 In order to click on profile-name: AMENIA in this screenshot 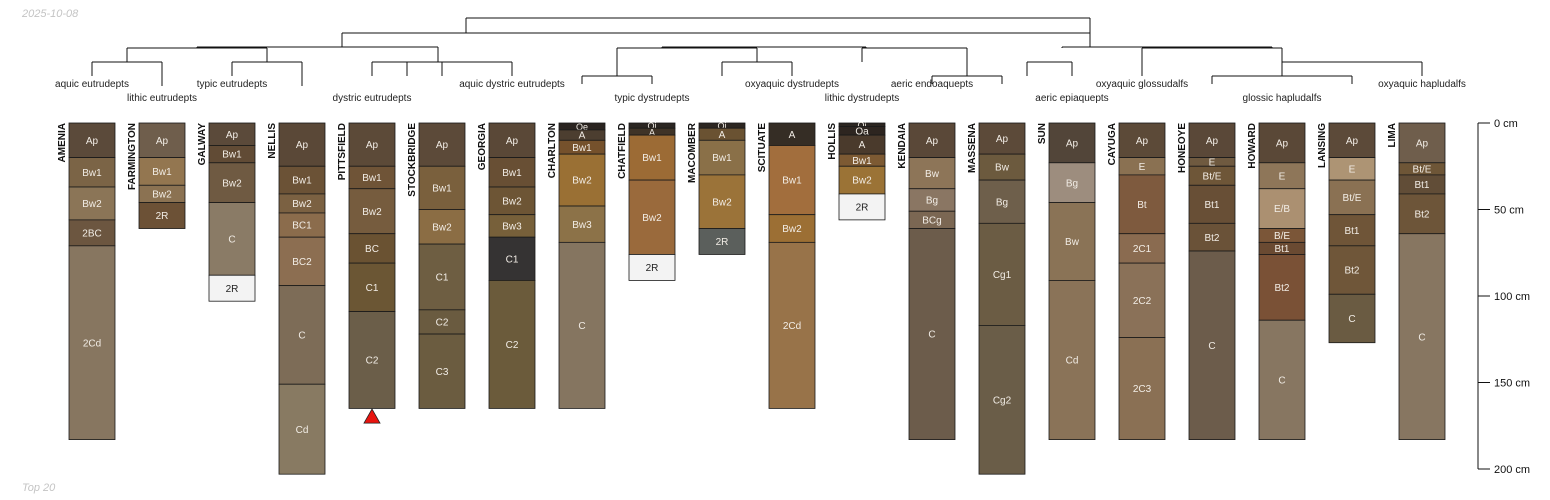, I will do `click(62, 142)`.